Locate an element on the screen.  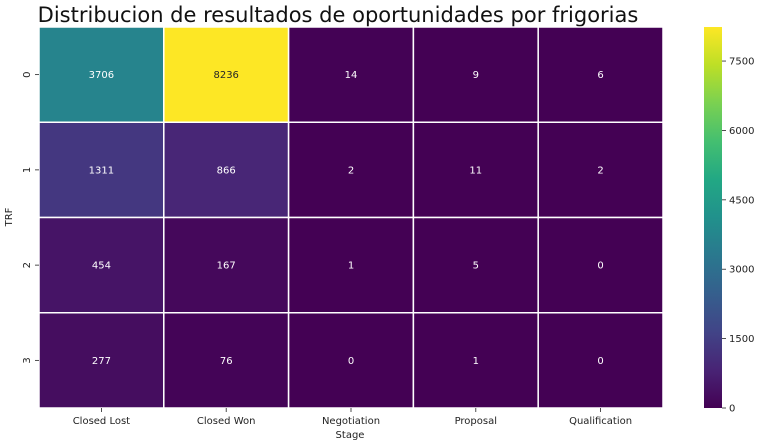
cell-value-label: 167 is located at coordinates (226, 266).